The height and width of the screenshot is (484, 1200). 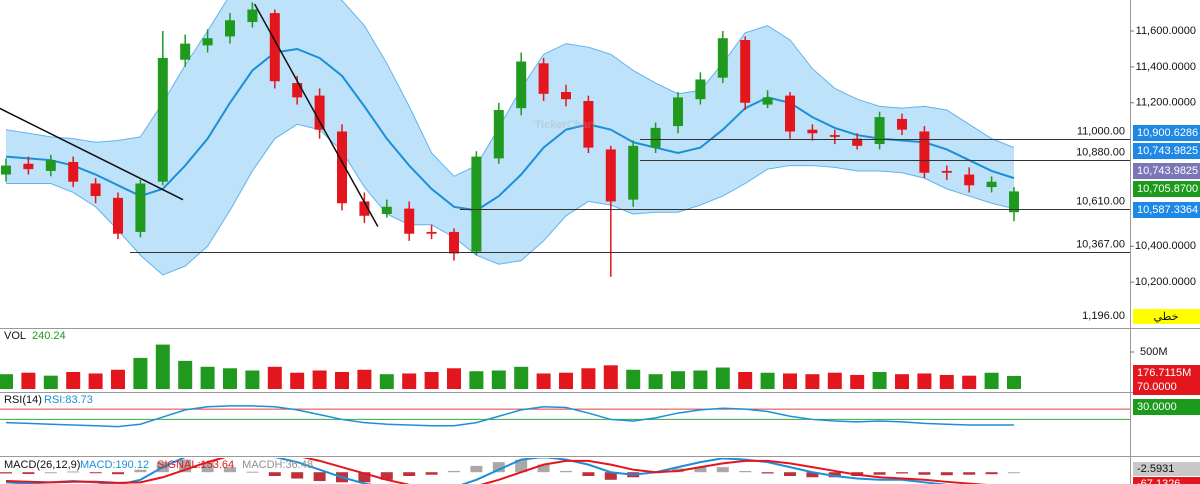 I want to click on y-tick-label: 11,200.0000, so click(x=1166, y=103).